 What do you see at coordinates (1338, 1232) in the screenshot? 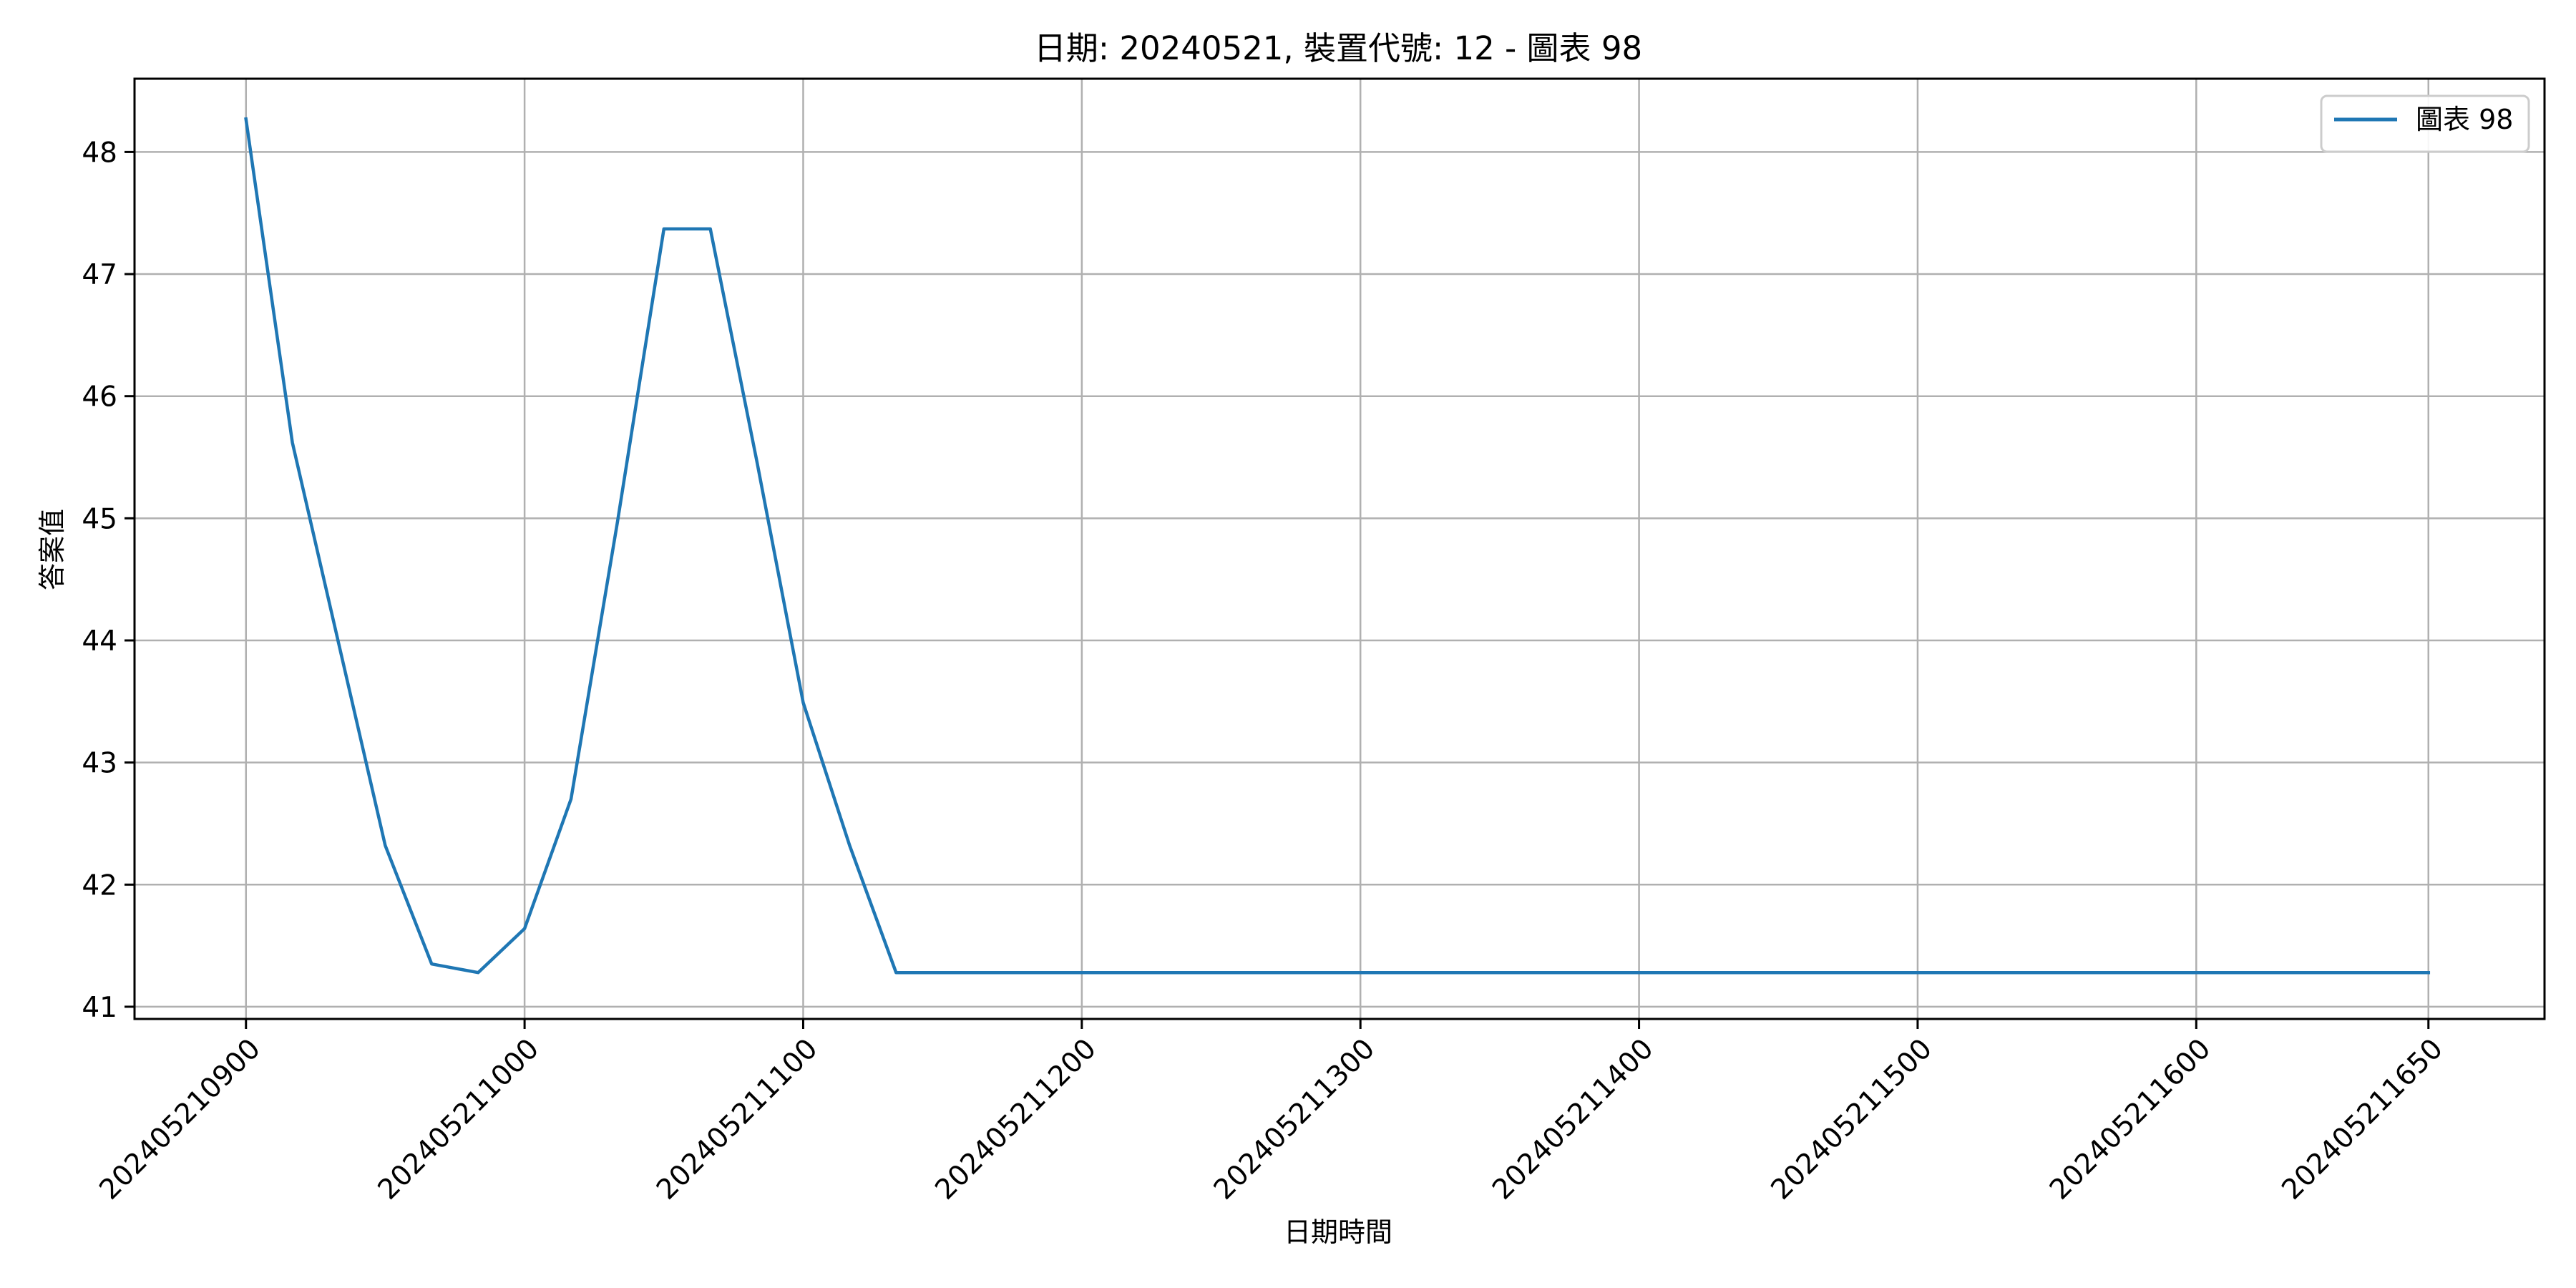
I see `x-axis-label: 日期時間` at bounding box center [1338, 1232].